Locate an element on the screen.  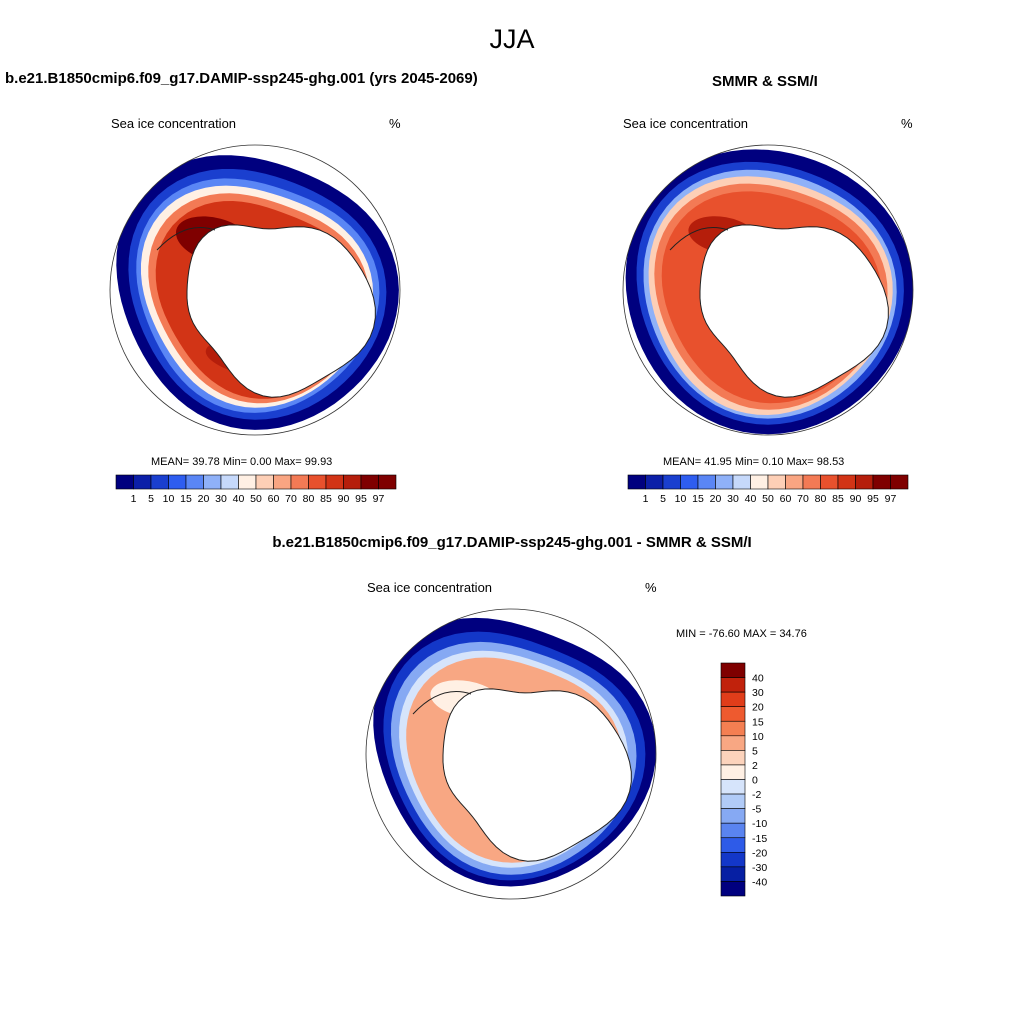
colorbar-tick-label: 10 is located at coordinates (758, 737).